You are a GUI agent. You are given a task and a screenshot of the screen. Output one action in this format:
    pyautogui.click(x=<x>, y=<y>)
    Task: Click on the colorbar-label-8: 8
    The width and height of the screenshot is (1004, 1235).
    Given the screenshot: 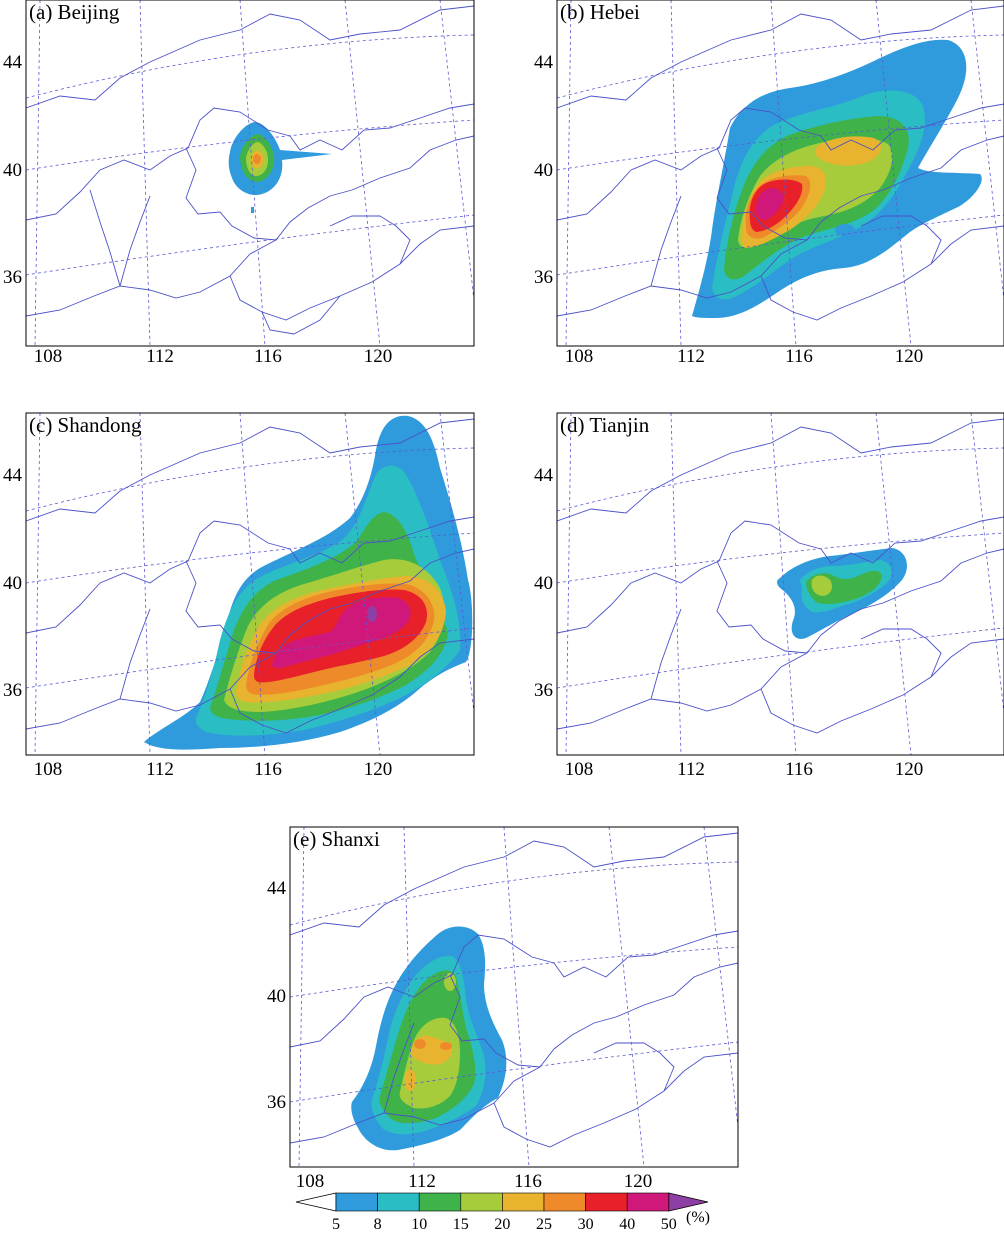 What is the action you would take?
    pyautogui.click(x=378, y=1224)
    